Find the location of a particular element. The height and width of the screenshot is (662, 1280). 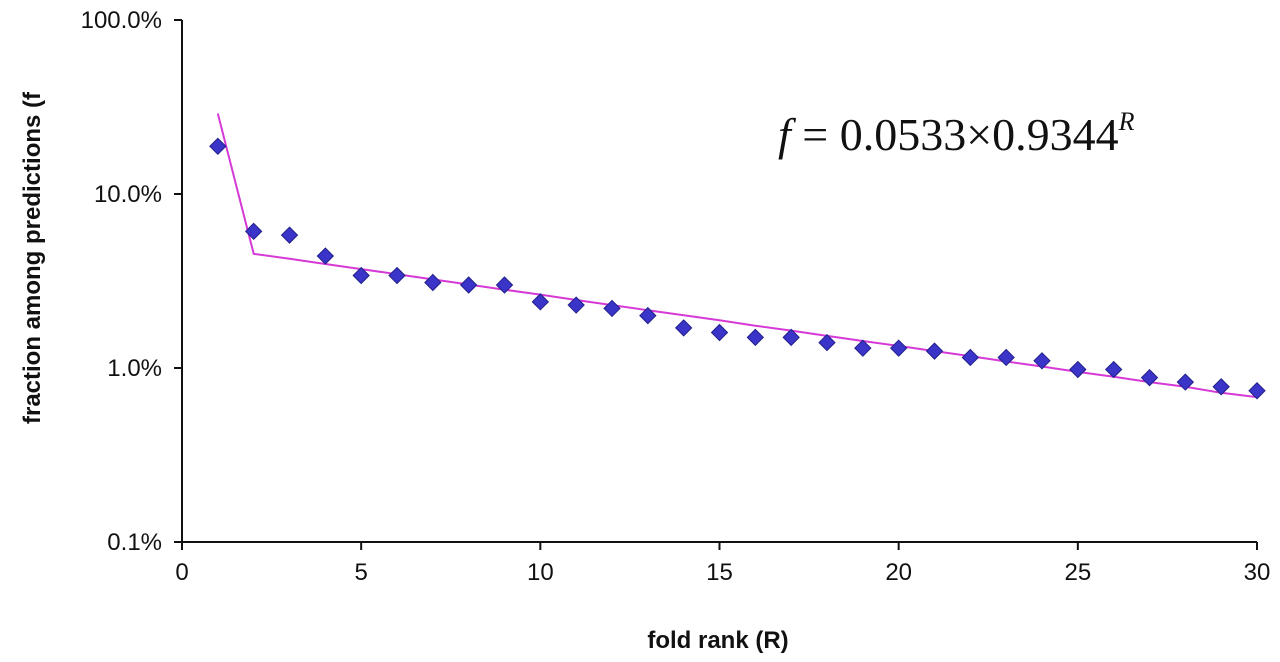

y-tick-label: 10.0% is located at coordinates (128, 194).